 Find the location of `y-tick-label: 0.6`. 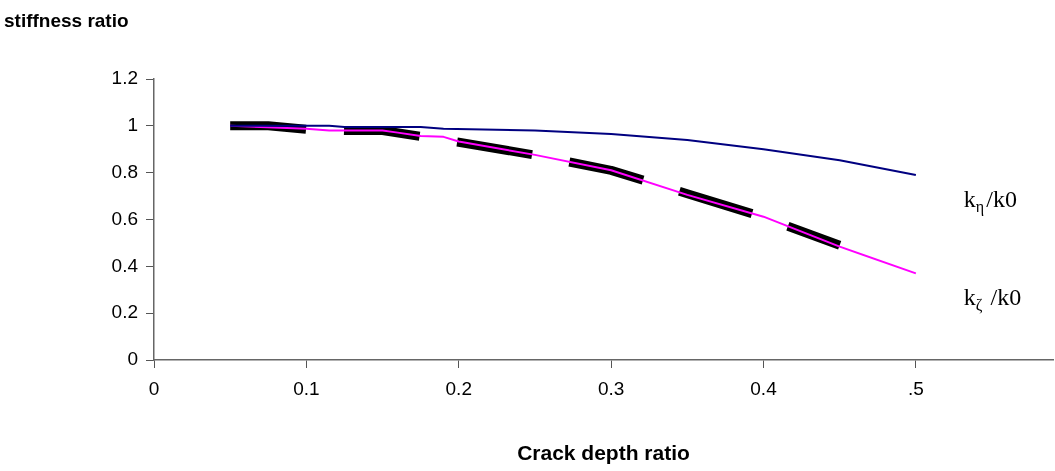

y-tick-label: 0.6 is located at coordinates (124, 218).